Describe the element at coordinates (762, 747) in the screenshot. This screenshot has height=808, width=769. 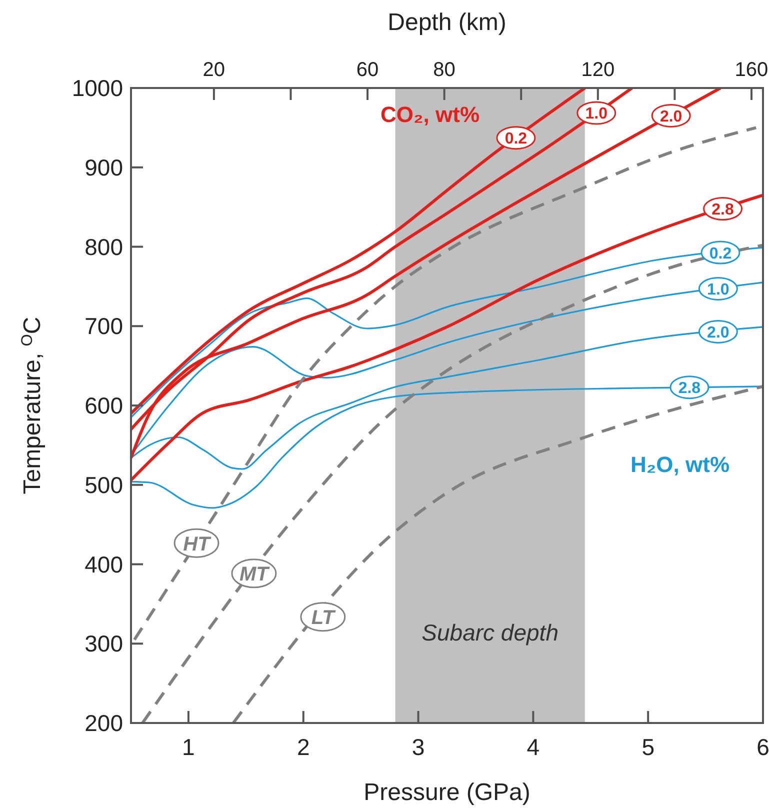
I see `x-tick-label: 6` at that location.